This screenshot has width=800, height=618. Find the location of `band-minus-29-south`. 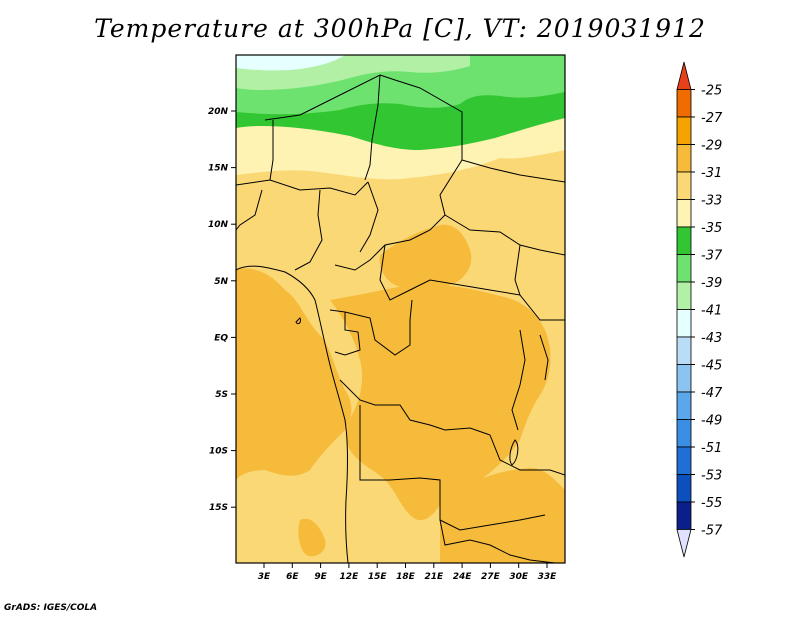

band-minus-29-south is located at coordinates (312, 537).